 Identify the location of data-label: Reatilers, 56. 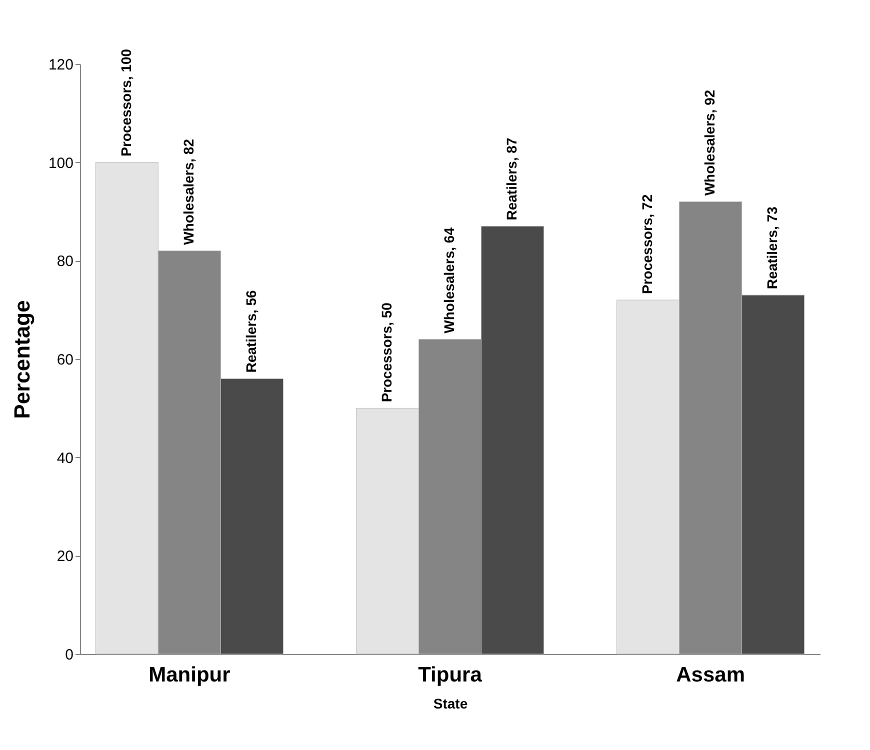
(250, 331).